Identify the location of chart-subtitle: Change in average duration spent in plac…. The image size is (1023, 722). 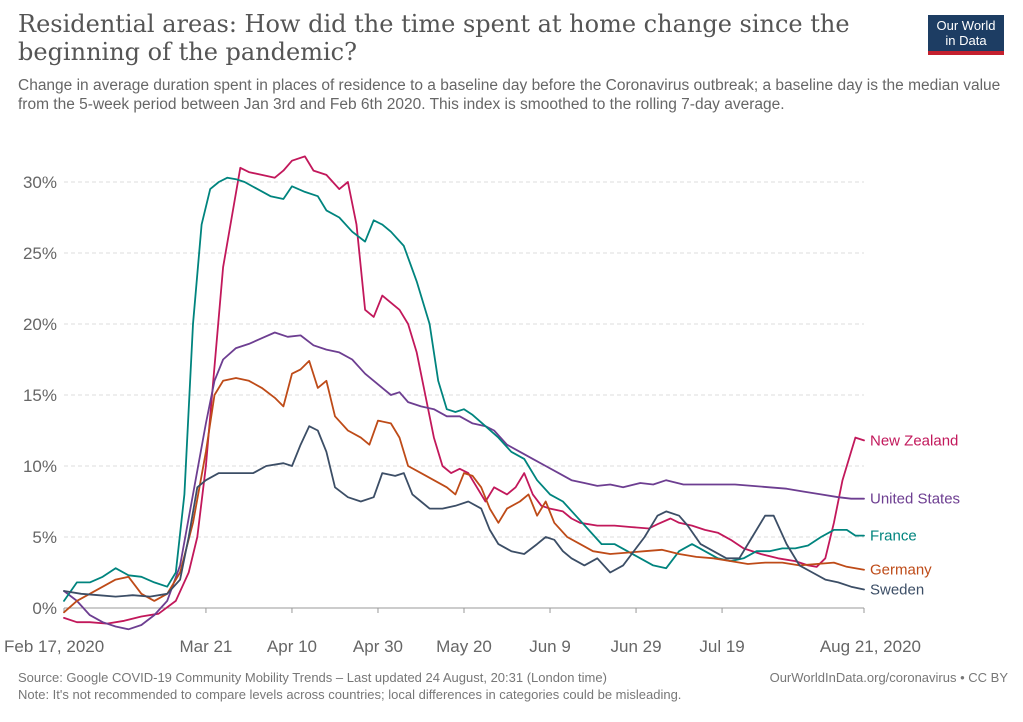
(509, 95).